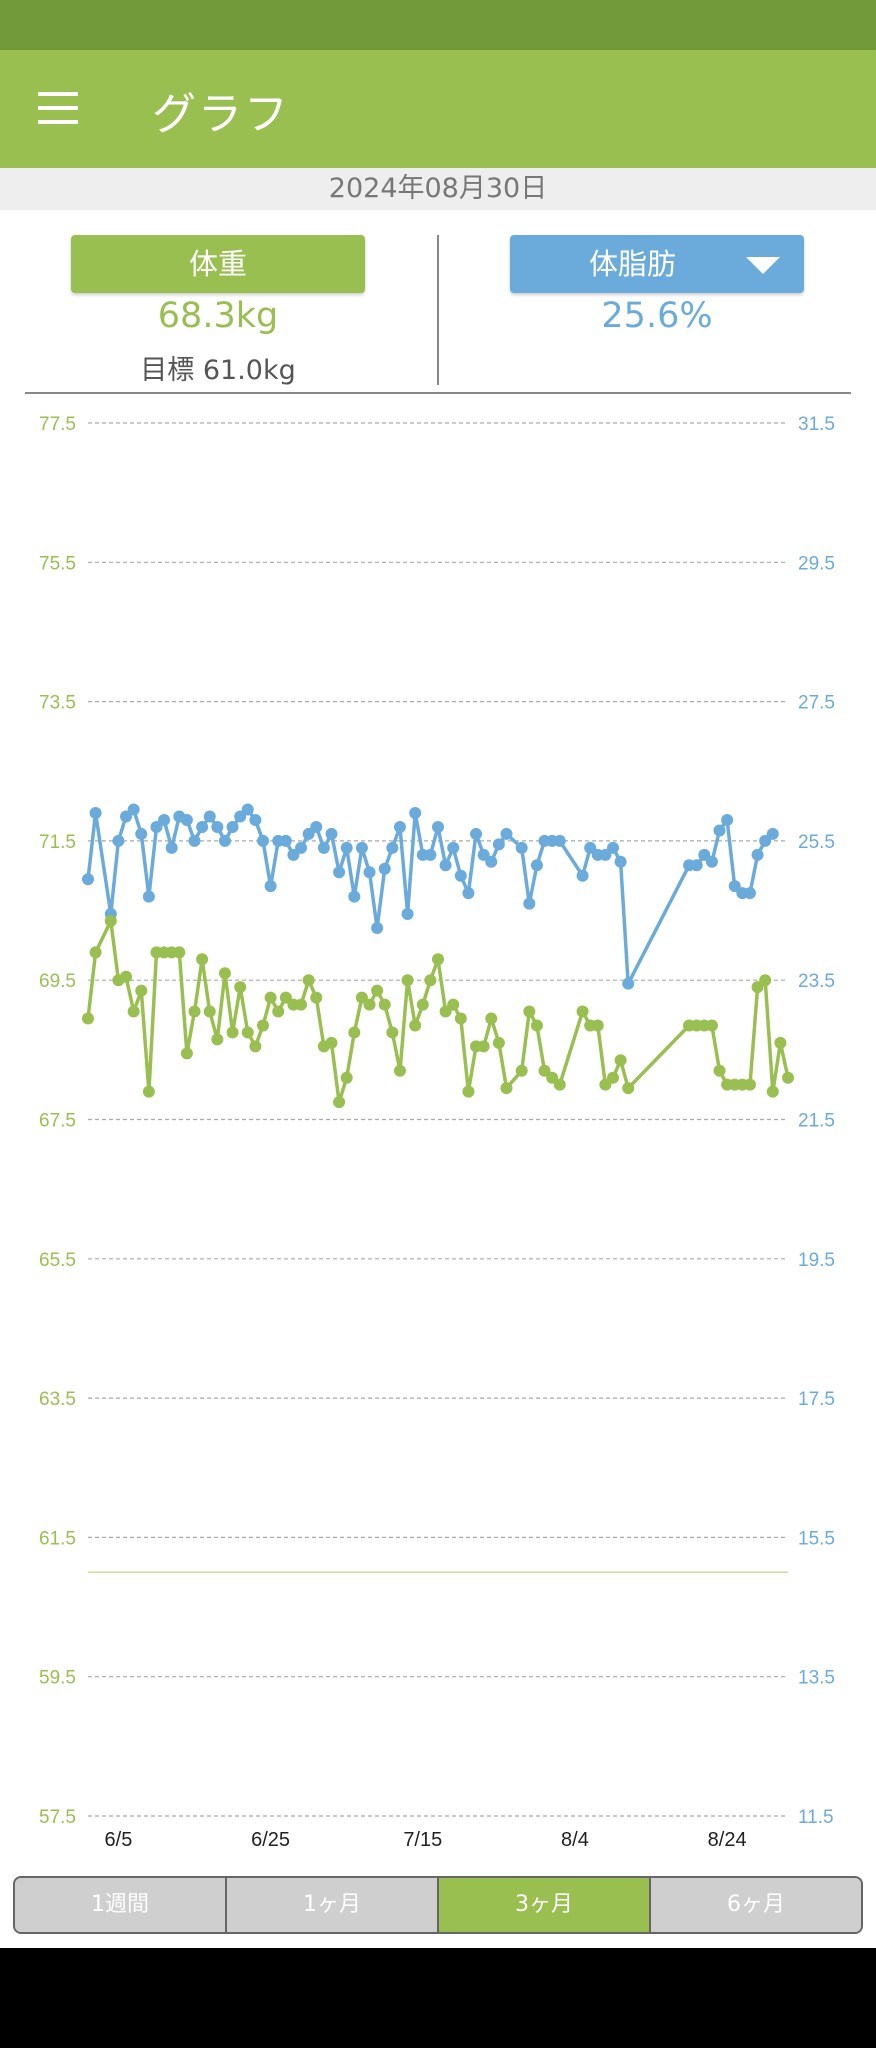 The width and height of the screenshot is (876, 2048). What do you see at coordinates (333, 1905) in the screenshot?
I see `tab-period-1: 1ヶ月` at bounding box center [333, 1905].